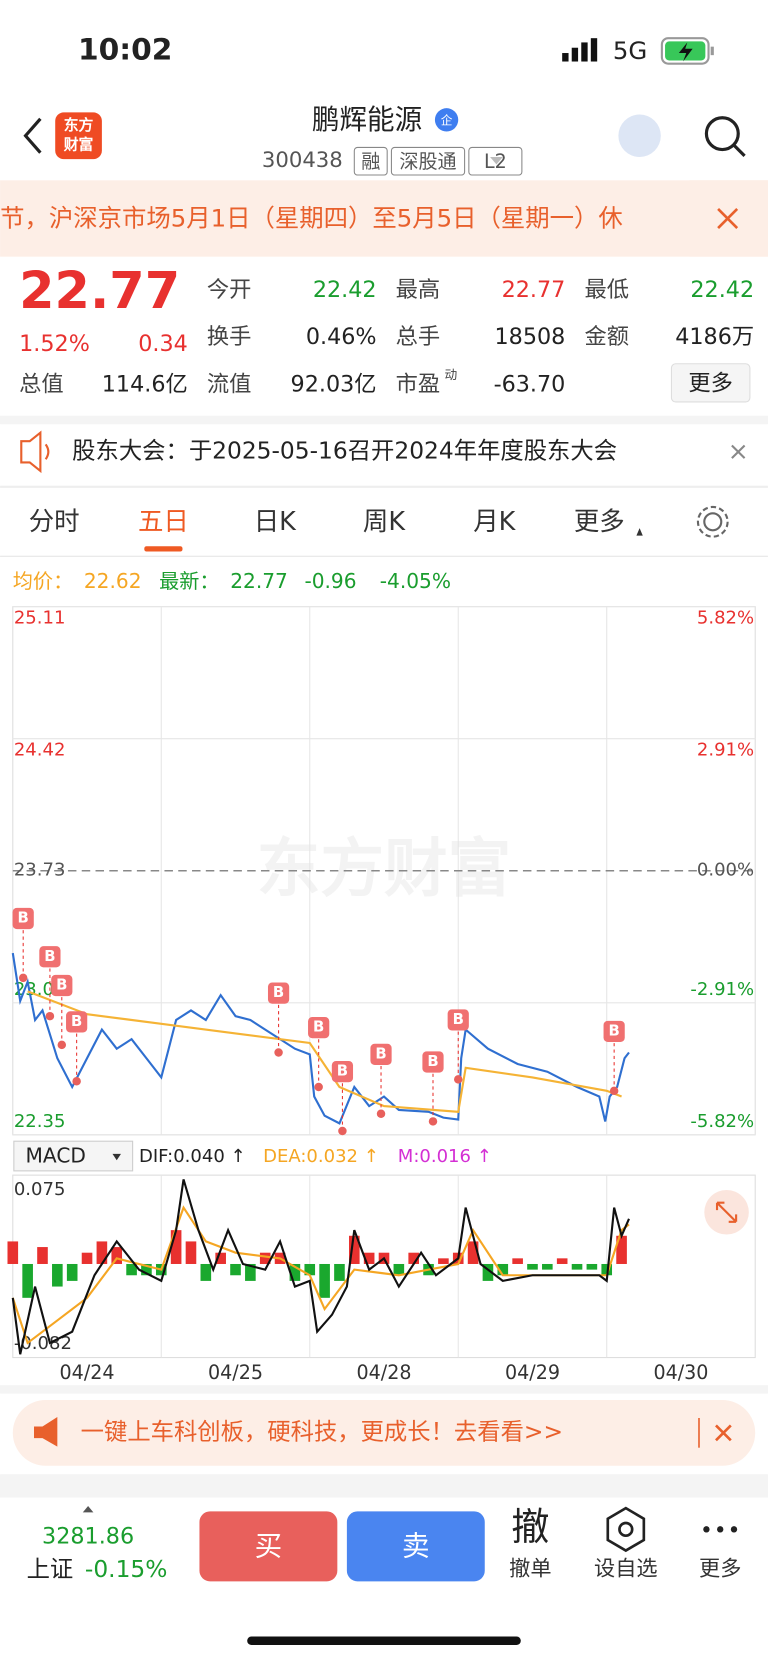 The height and width of the screenshot is (1663, 768). What do you see at coordinates (41, 384) in the screenshot?
I see `field-label: 总值` at bounding box center [41, 384].